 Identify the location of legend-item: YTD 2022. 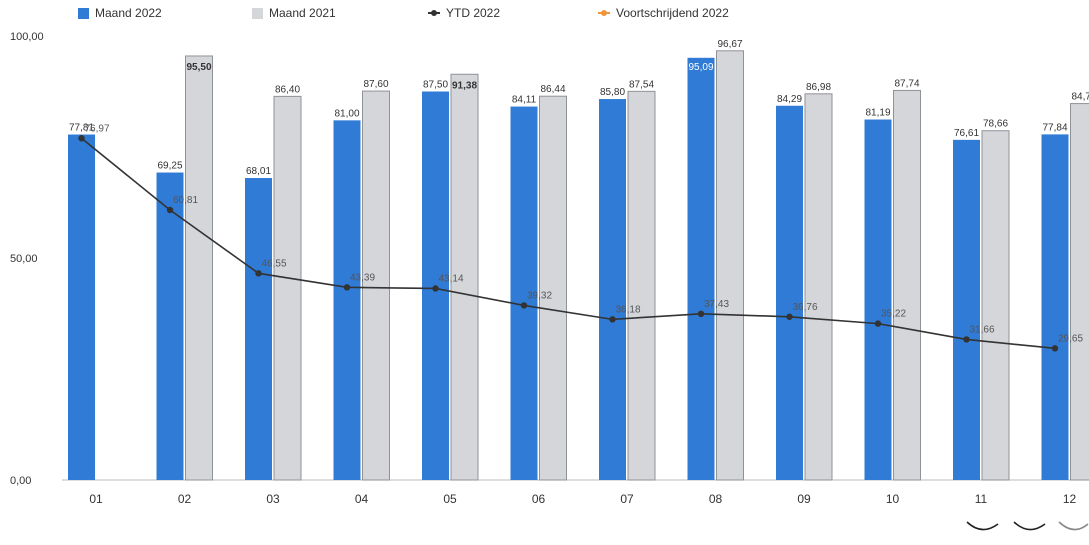
(464, 13).